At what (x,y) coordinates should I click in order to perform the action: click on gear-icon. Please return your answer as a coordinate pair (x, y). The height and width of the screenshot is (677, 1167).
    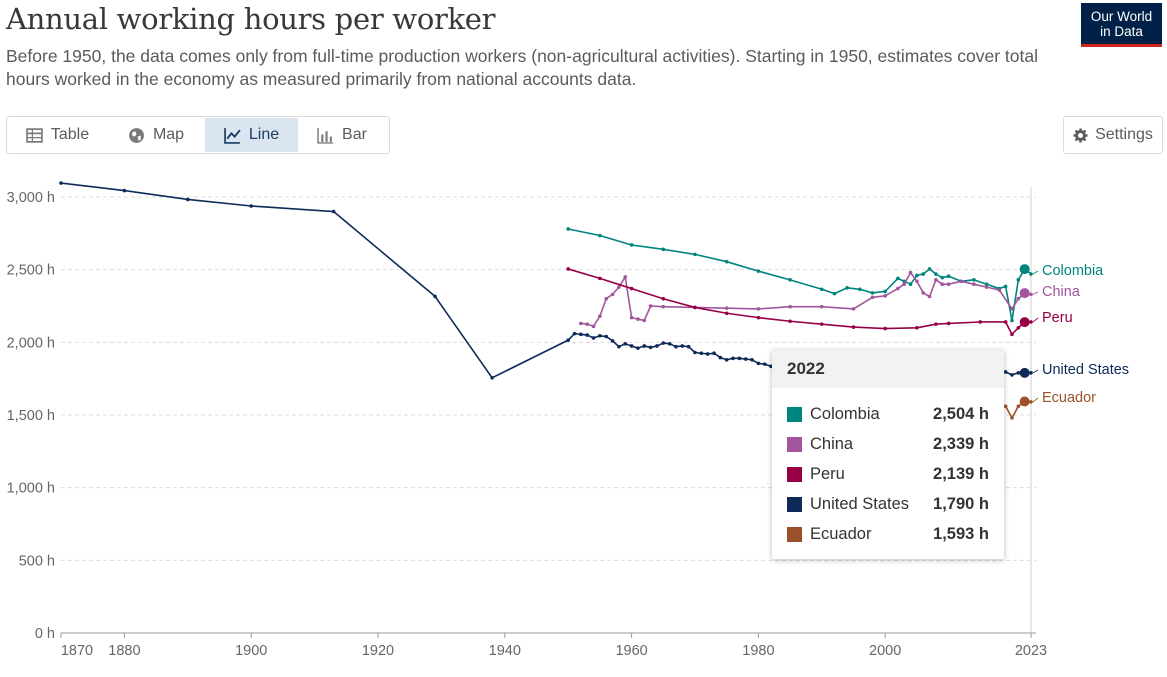
    Looking at the image, I should click on (1080, 135).